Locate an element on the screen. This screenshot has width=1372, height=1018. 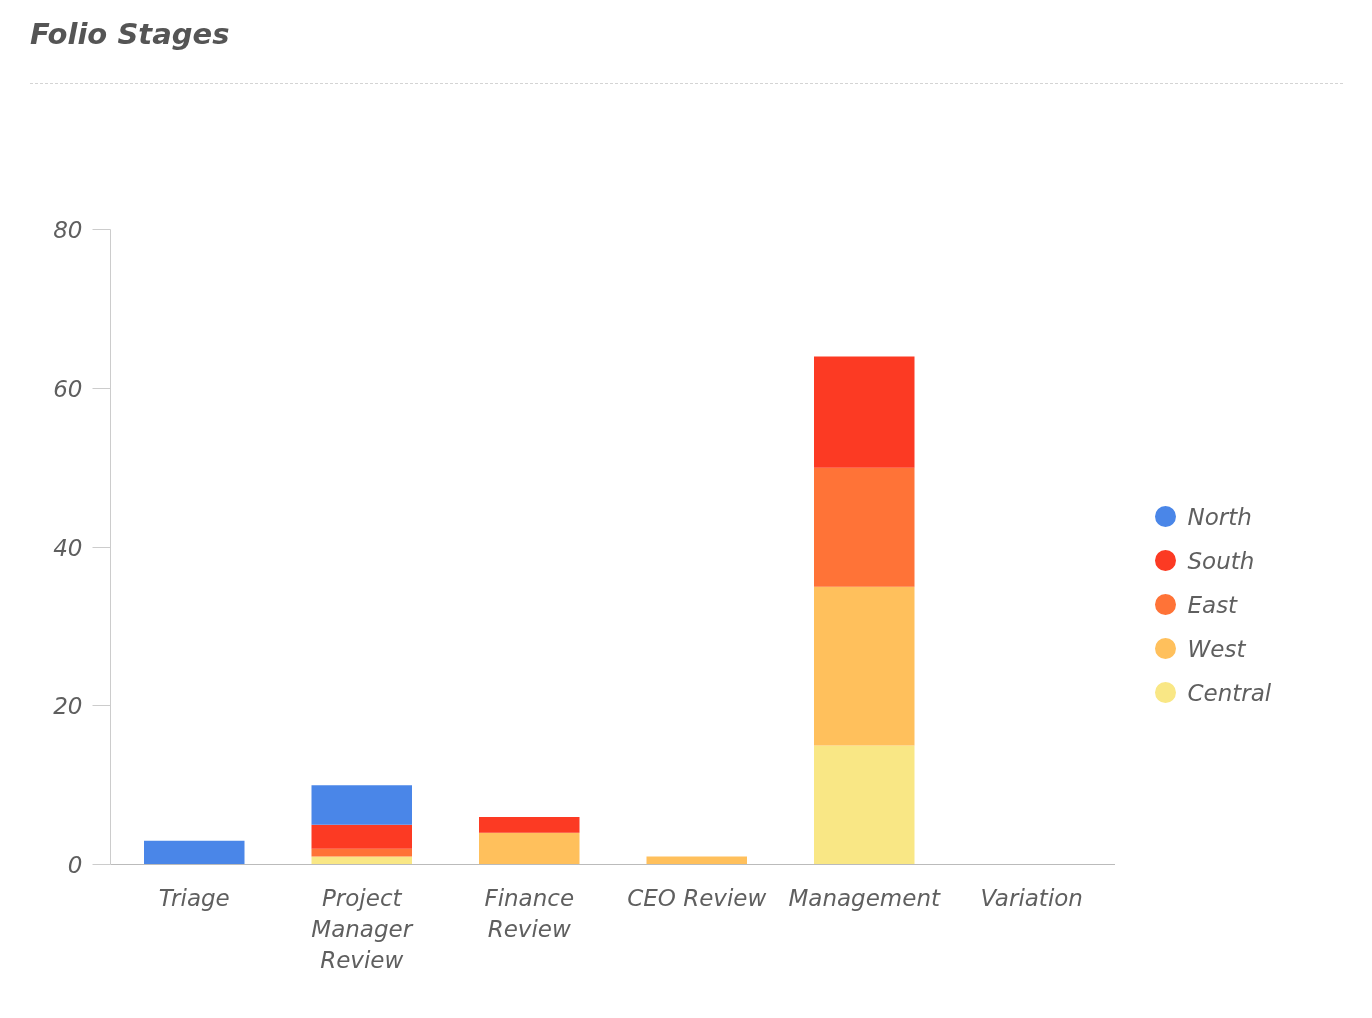
x-tick-label: Project Manager Review is located at coordinates (362, 928).